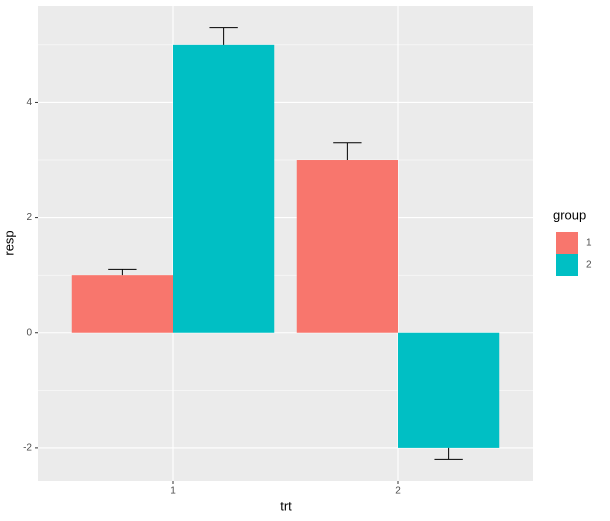  Describe the element at coordinates (8, 242) in the screenshot. I see `y-axis-title: resp` at that location.